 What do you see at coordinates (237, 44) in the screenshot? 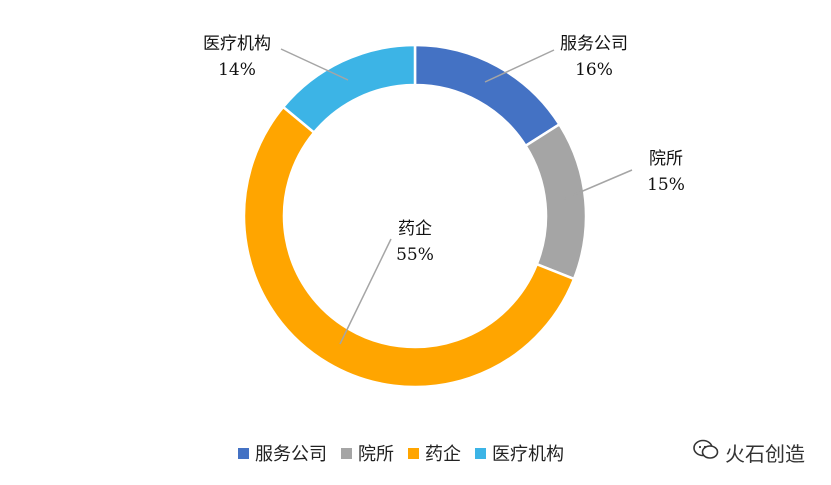
I see `slice-label-name: 医疗机构` at bounding box center [237, 44].